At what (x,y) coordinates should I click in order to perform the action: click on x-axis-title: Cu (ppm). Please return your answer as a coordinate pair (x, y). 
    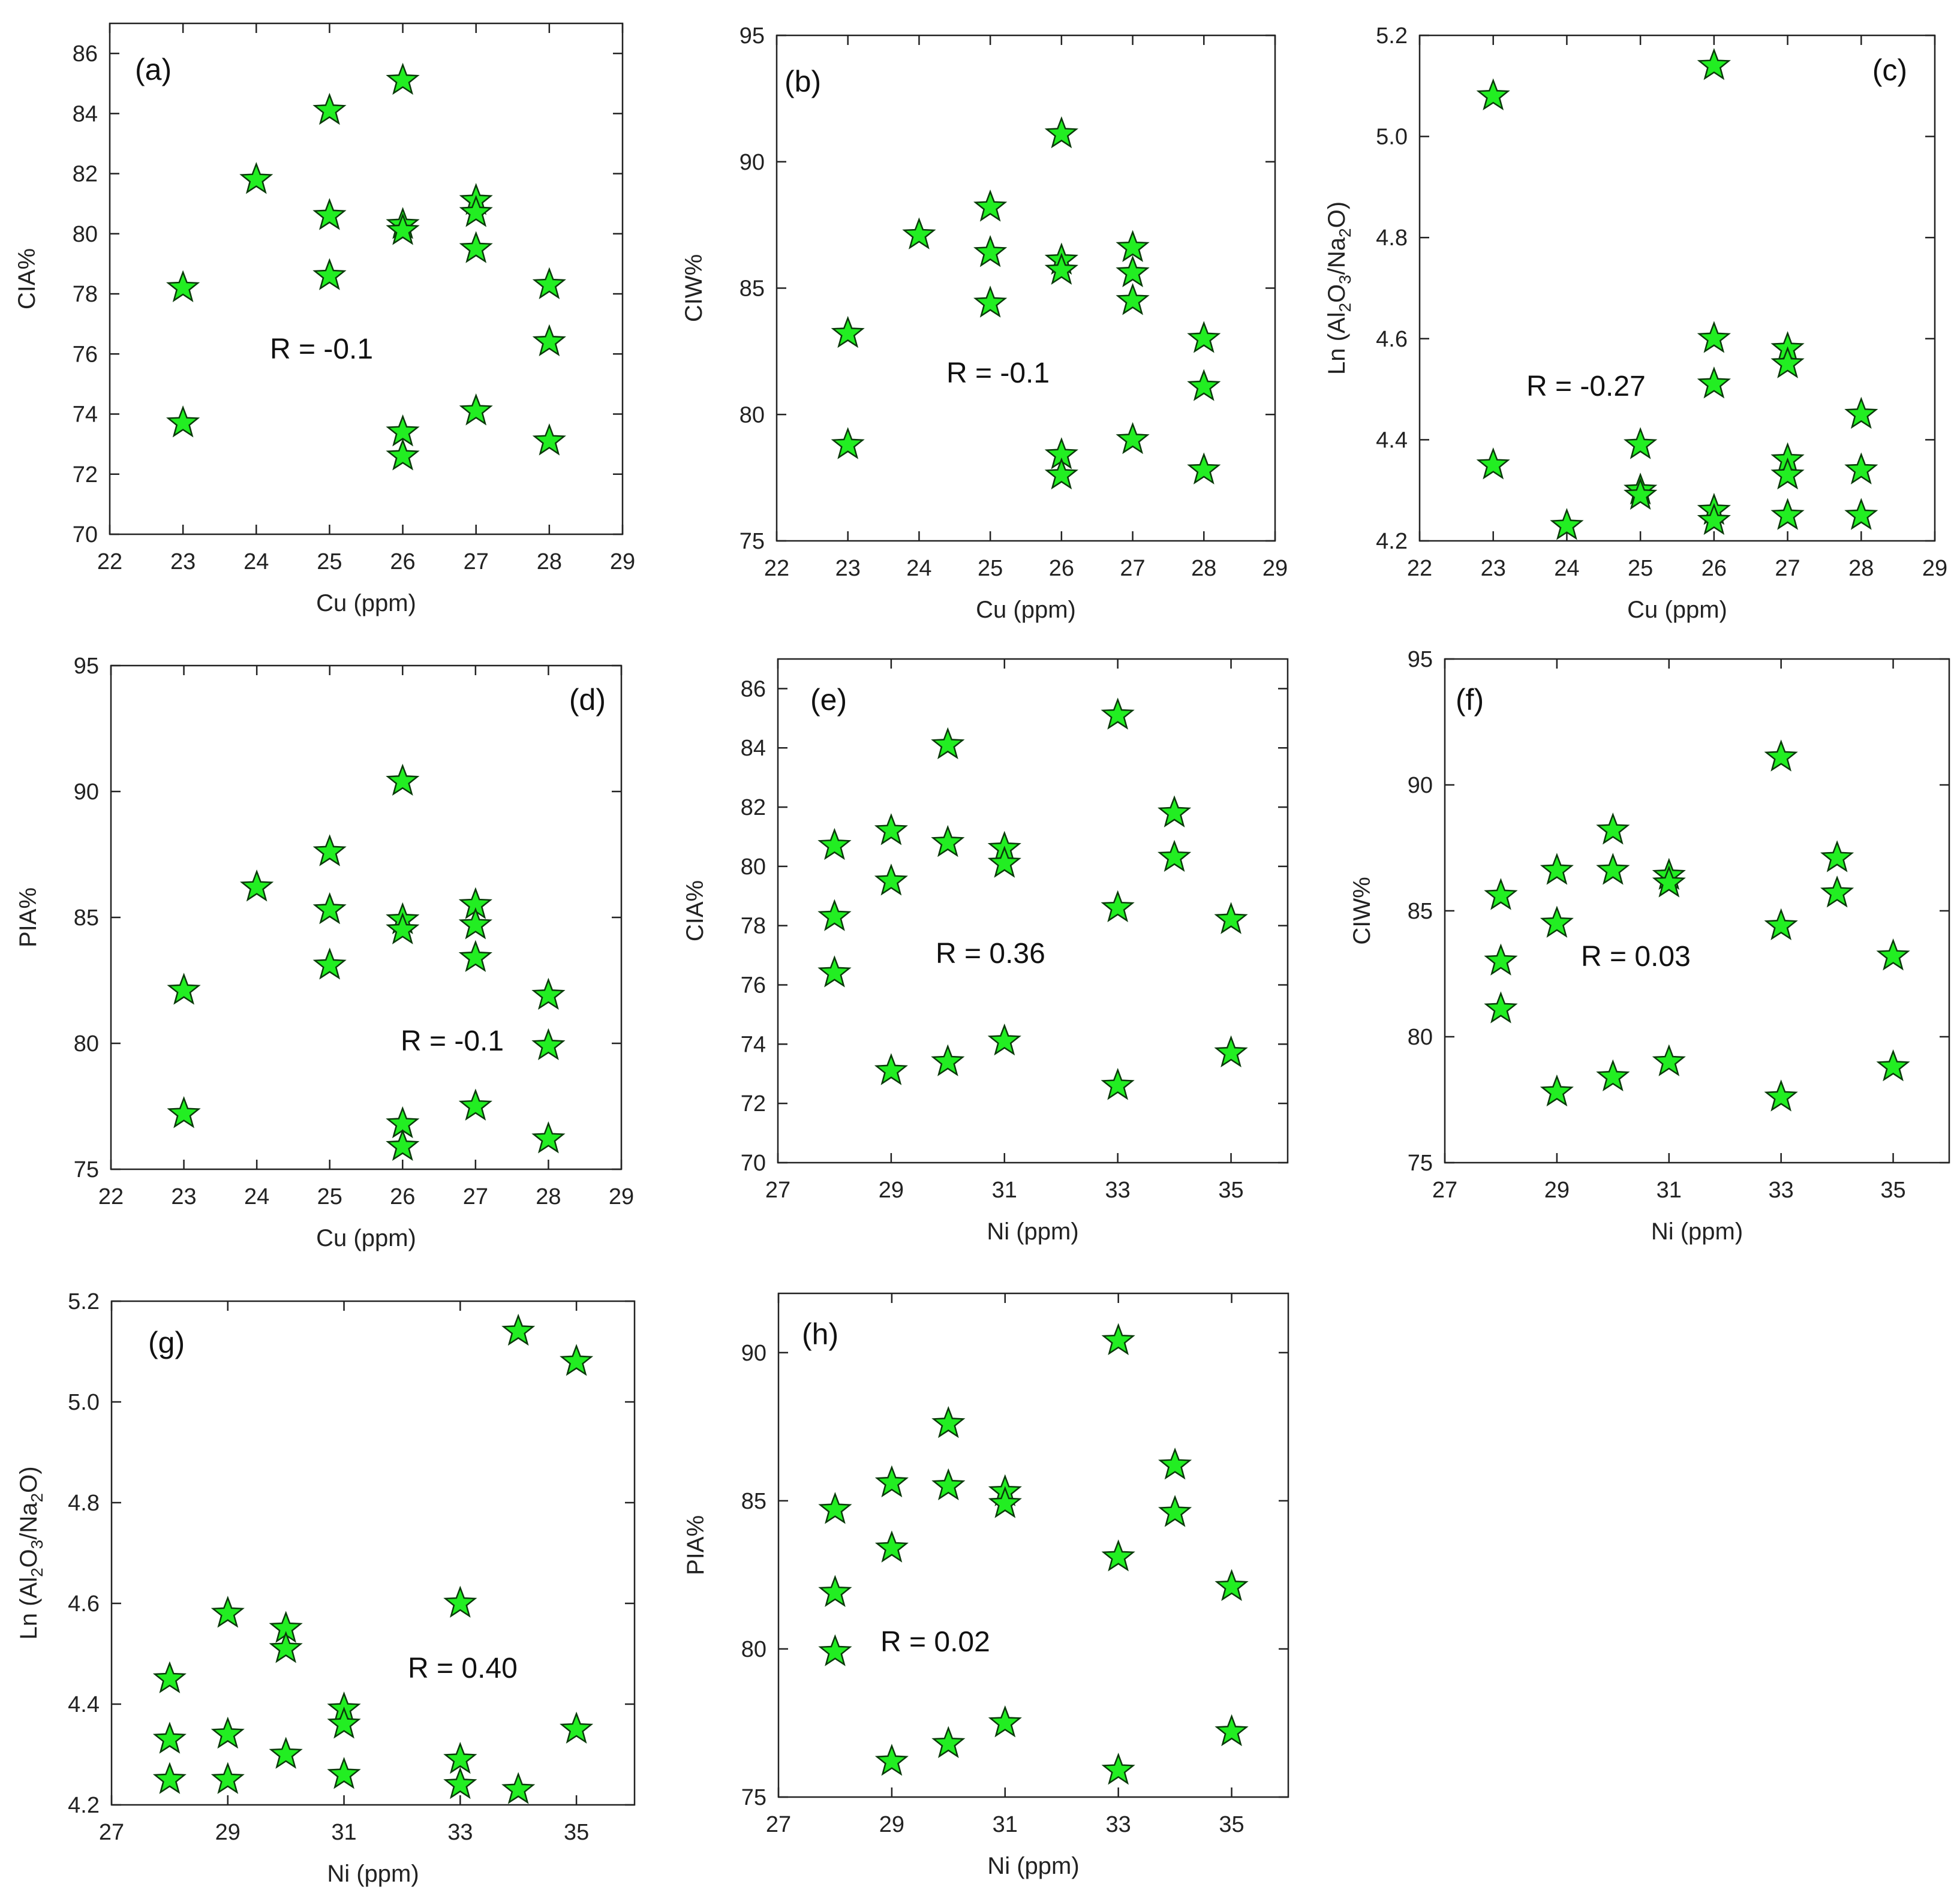
    Looking at the image, I should click on (366, 1238).